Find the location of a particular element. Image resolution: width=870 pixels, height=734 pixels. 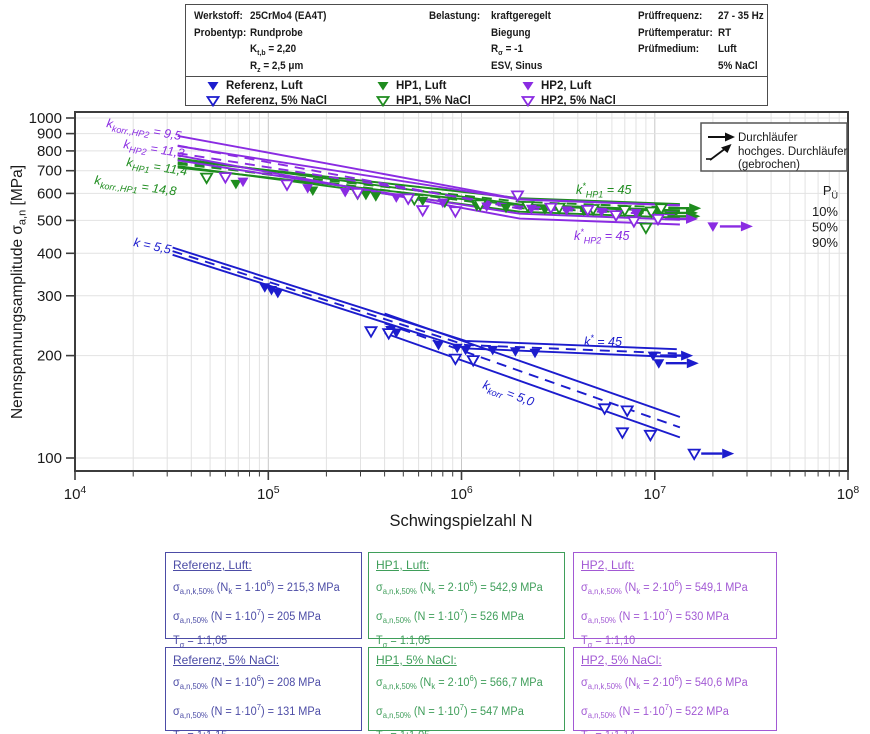

header-label: Prüfmedium: is located at coordinates (669, 49).